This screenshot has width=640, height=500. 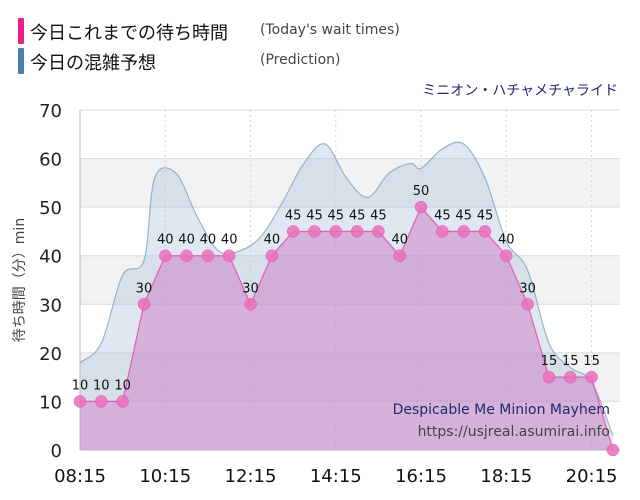 I want to click on y-tick-label: 40, so click(x=50, y=257).